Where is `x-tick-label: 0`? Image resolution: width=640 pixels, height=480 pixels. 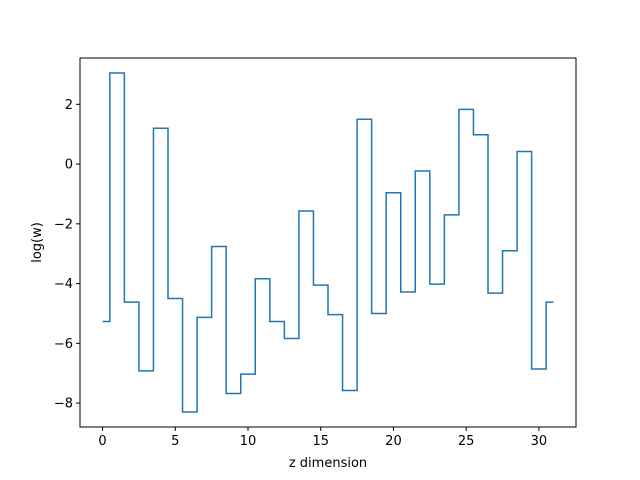 x-tick-label: 0 is located at coordinates (102, 441).